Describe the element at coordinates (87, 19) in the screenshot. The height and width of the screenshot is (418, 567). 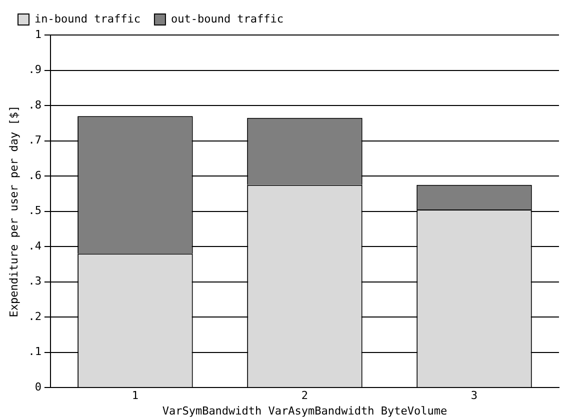
I see `legend-label: in-bound traffic` at that location.